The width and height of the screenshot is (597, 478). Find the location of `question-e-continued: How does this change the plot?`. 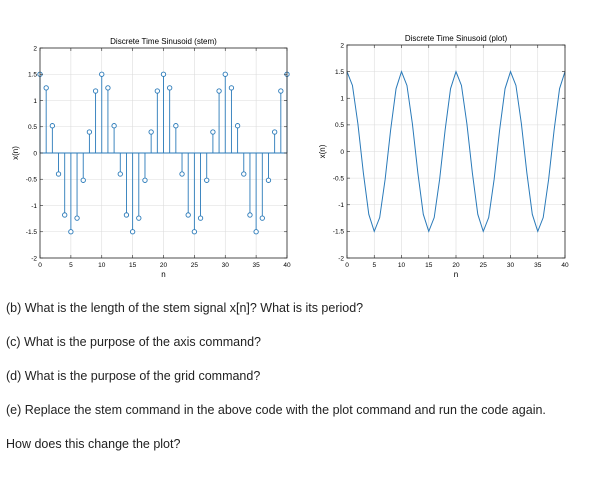

question-e-continued: How does this change the plot? is located at coordinates (93, 444).